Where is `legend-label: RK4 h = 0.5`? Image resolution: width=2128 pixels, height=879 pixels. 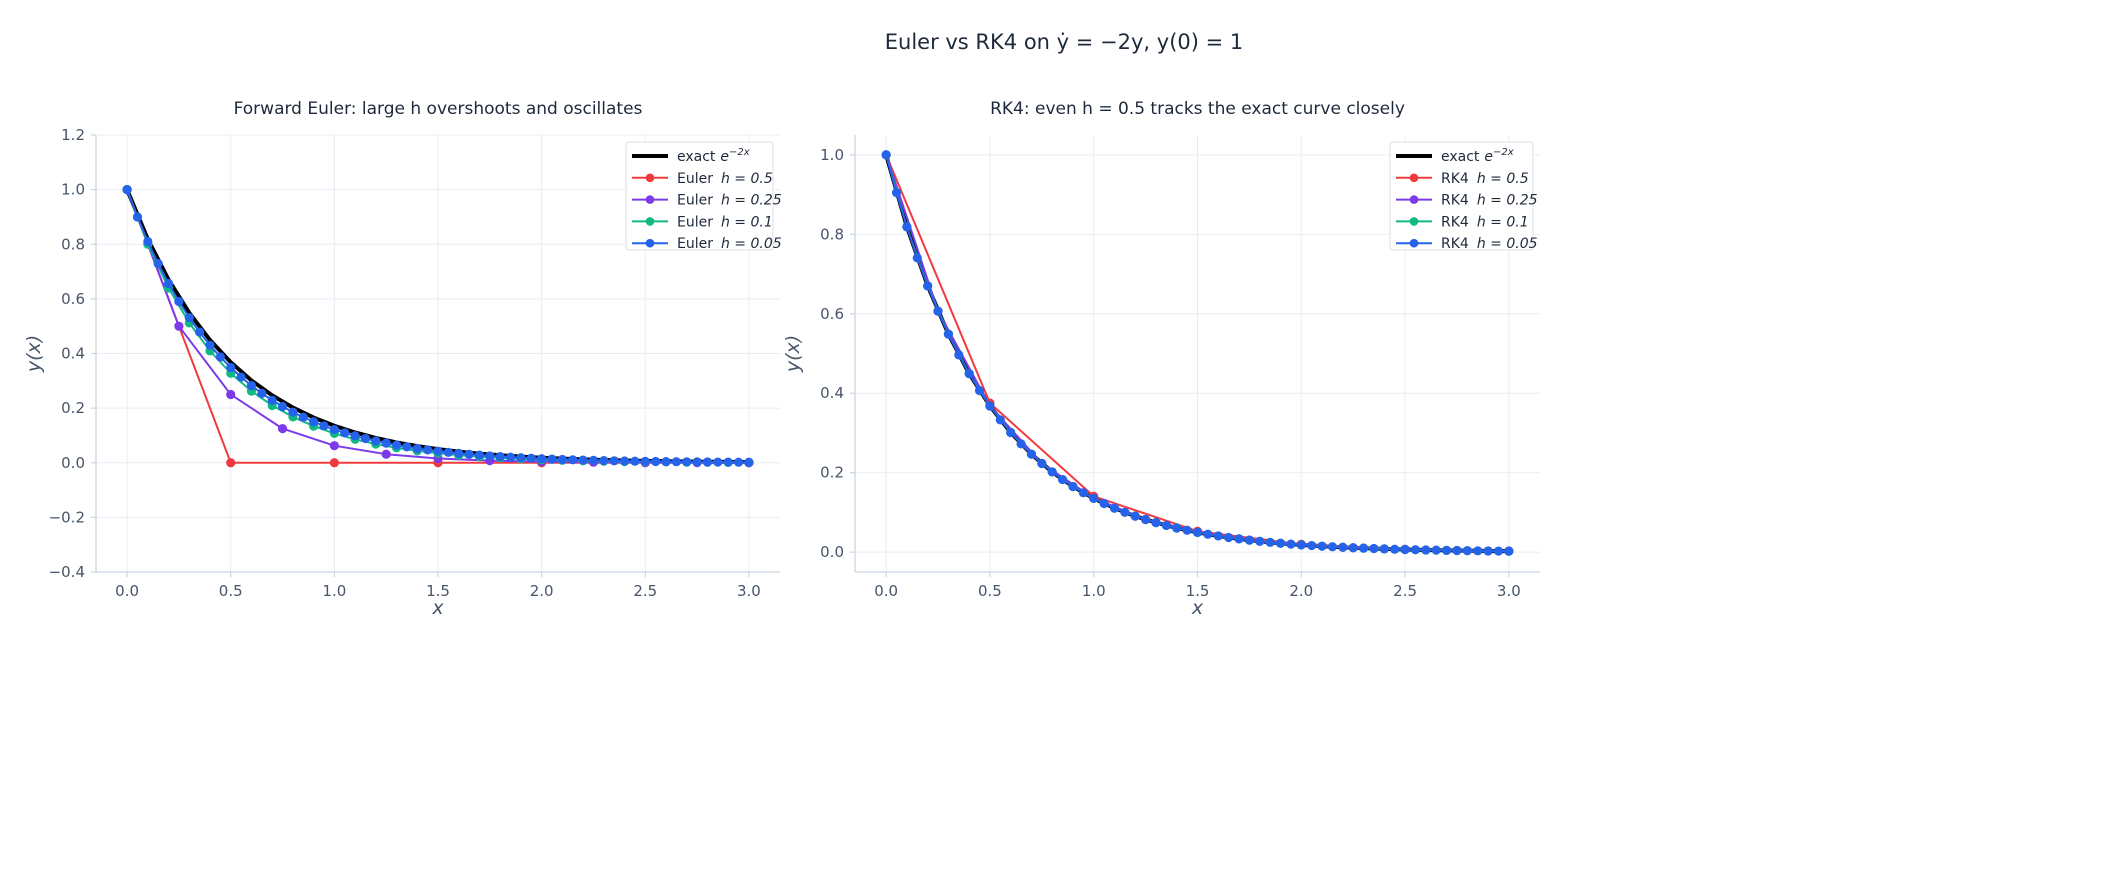
legend-label: RK4 h = 0.5 is located at coordinates (1485, 179).